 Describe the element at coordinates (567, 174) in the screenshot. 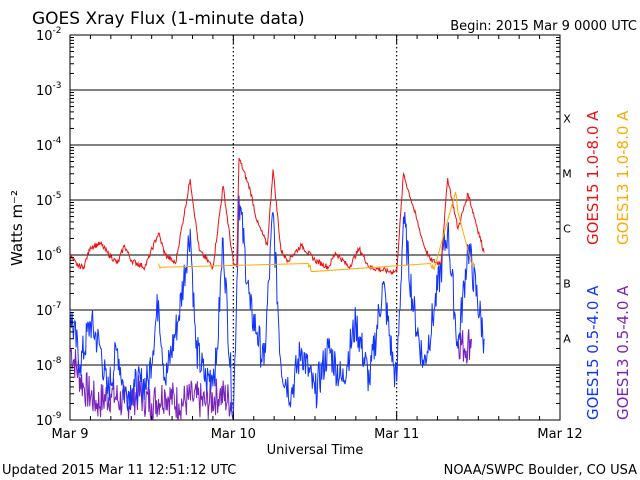

I see `flare-class-m: M` at that location.